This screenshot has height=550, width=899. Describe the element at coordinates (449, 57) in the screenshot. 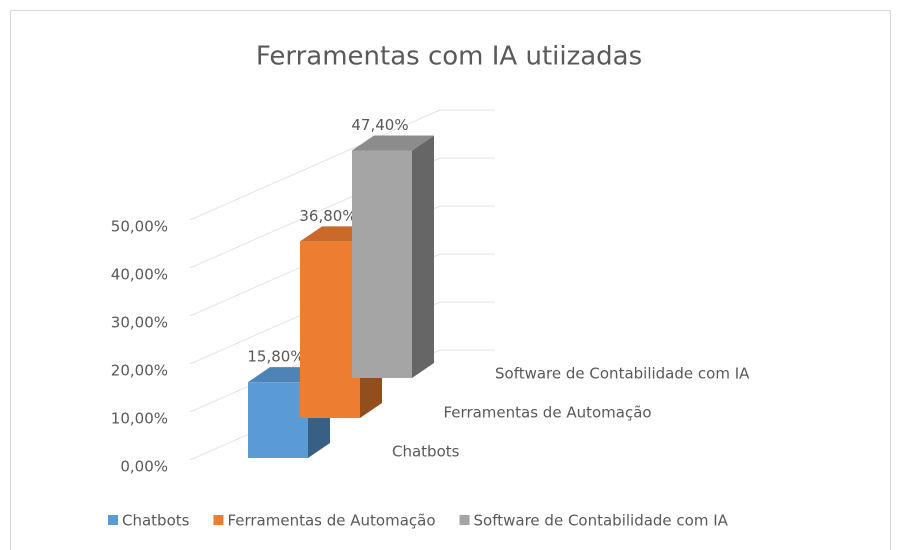

I see `chart-title: Ferramentas com IA utiizadas` at that location.